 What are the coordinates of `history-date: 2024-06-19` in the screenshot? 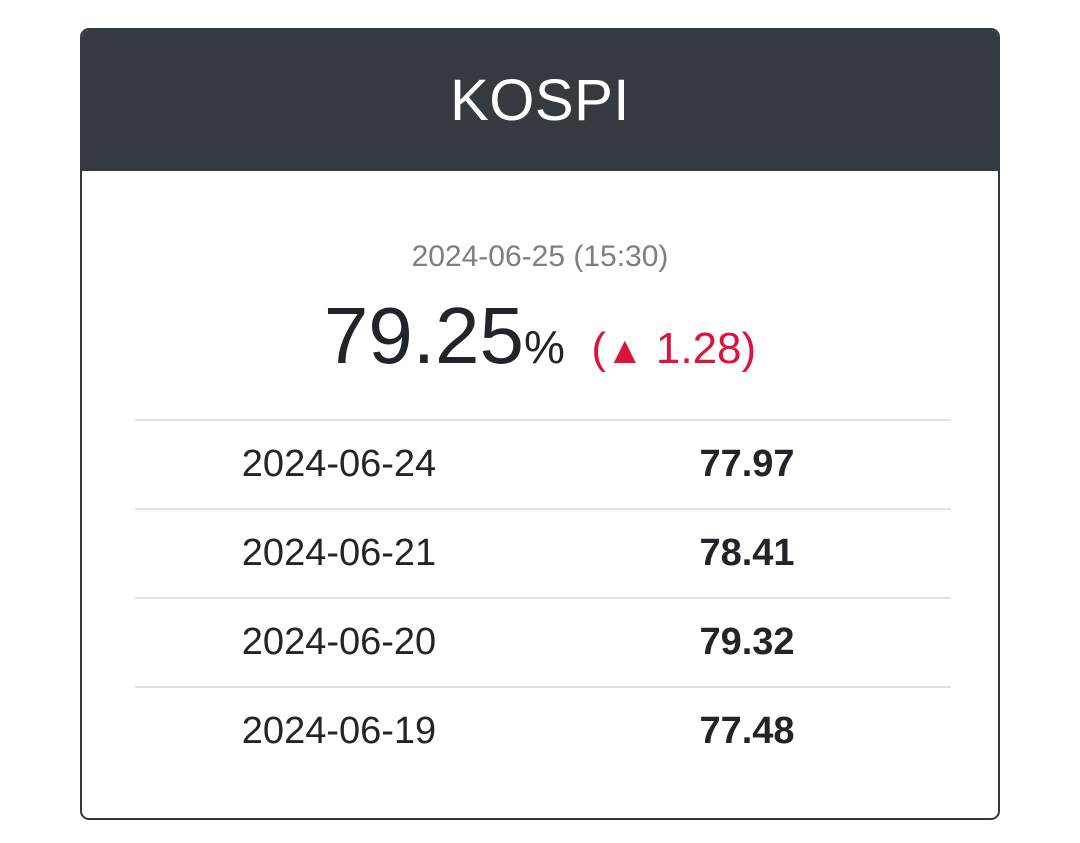 It's located at (339, 731).